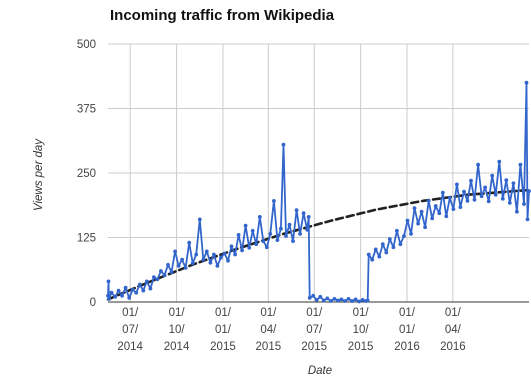 The image size is (531, 377). I want to click on x-tick-label: 01/01/2015, so click(223, 330).